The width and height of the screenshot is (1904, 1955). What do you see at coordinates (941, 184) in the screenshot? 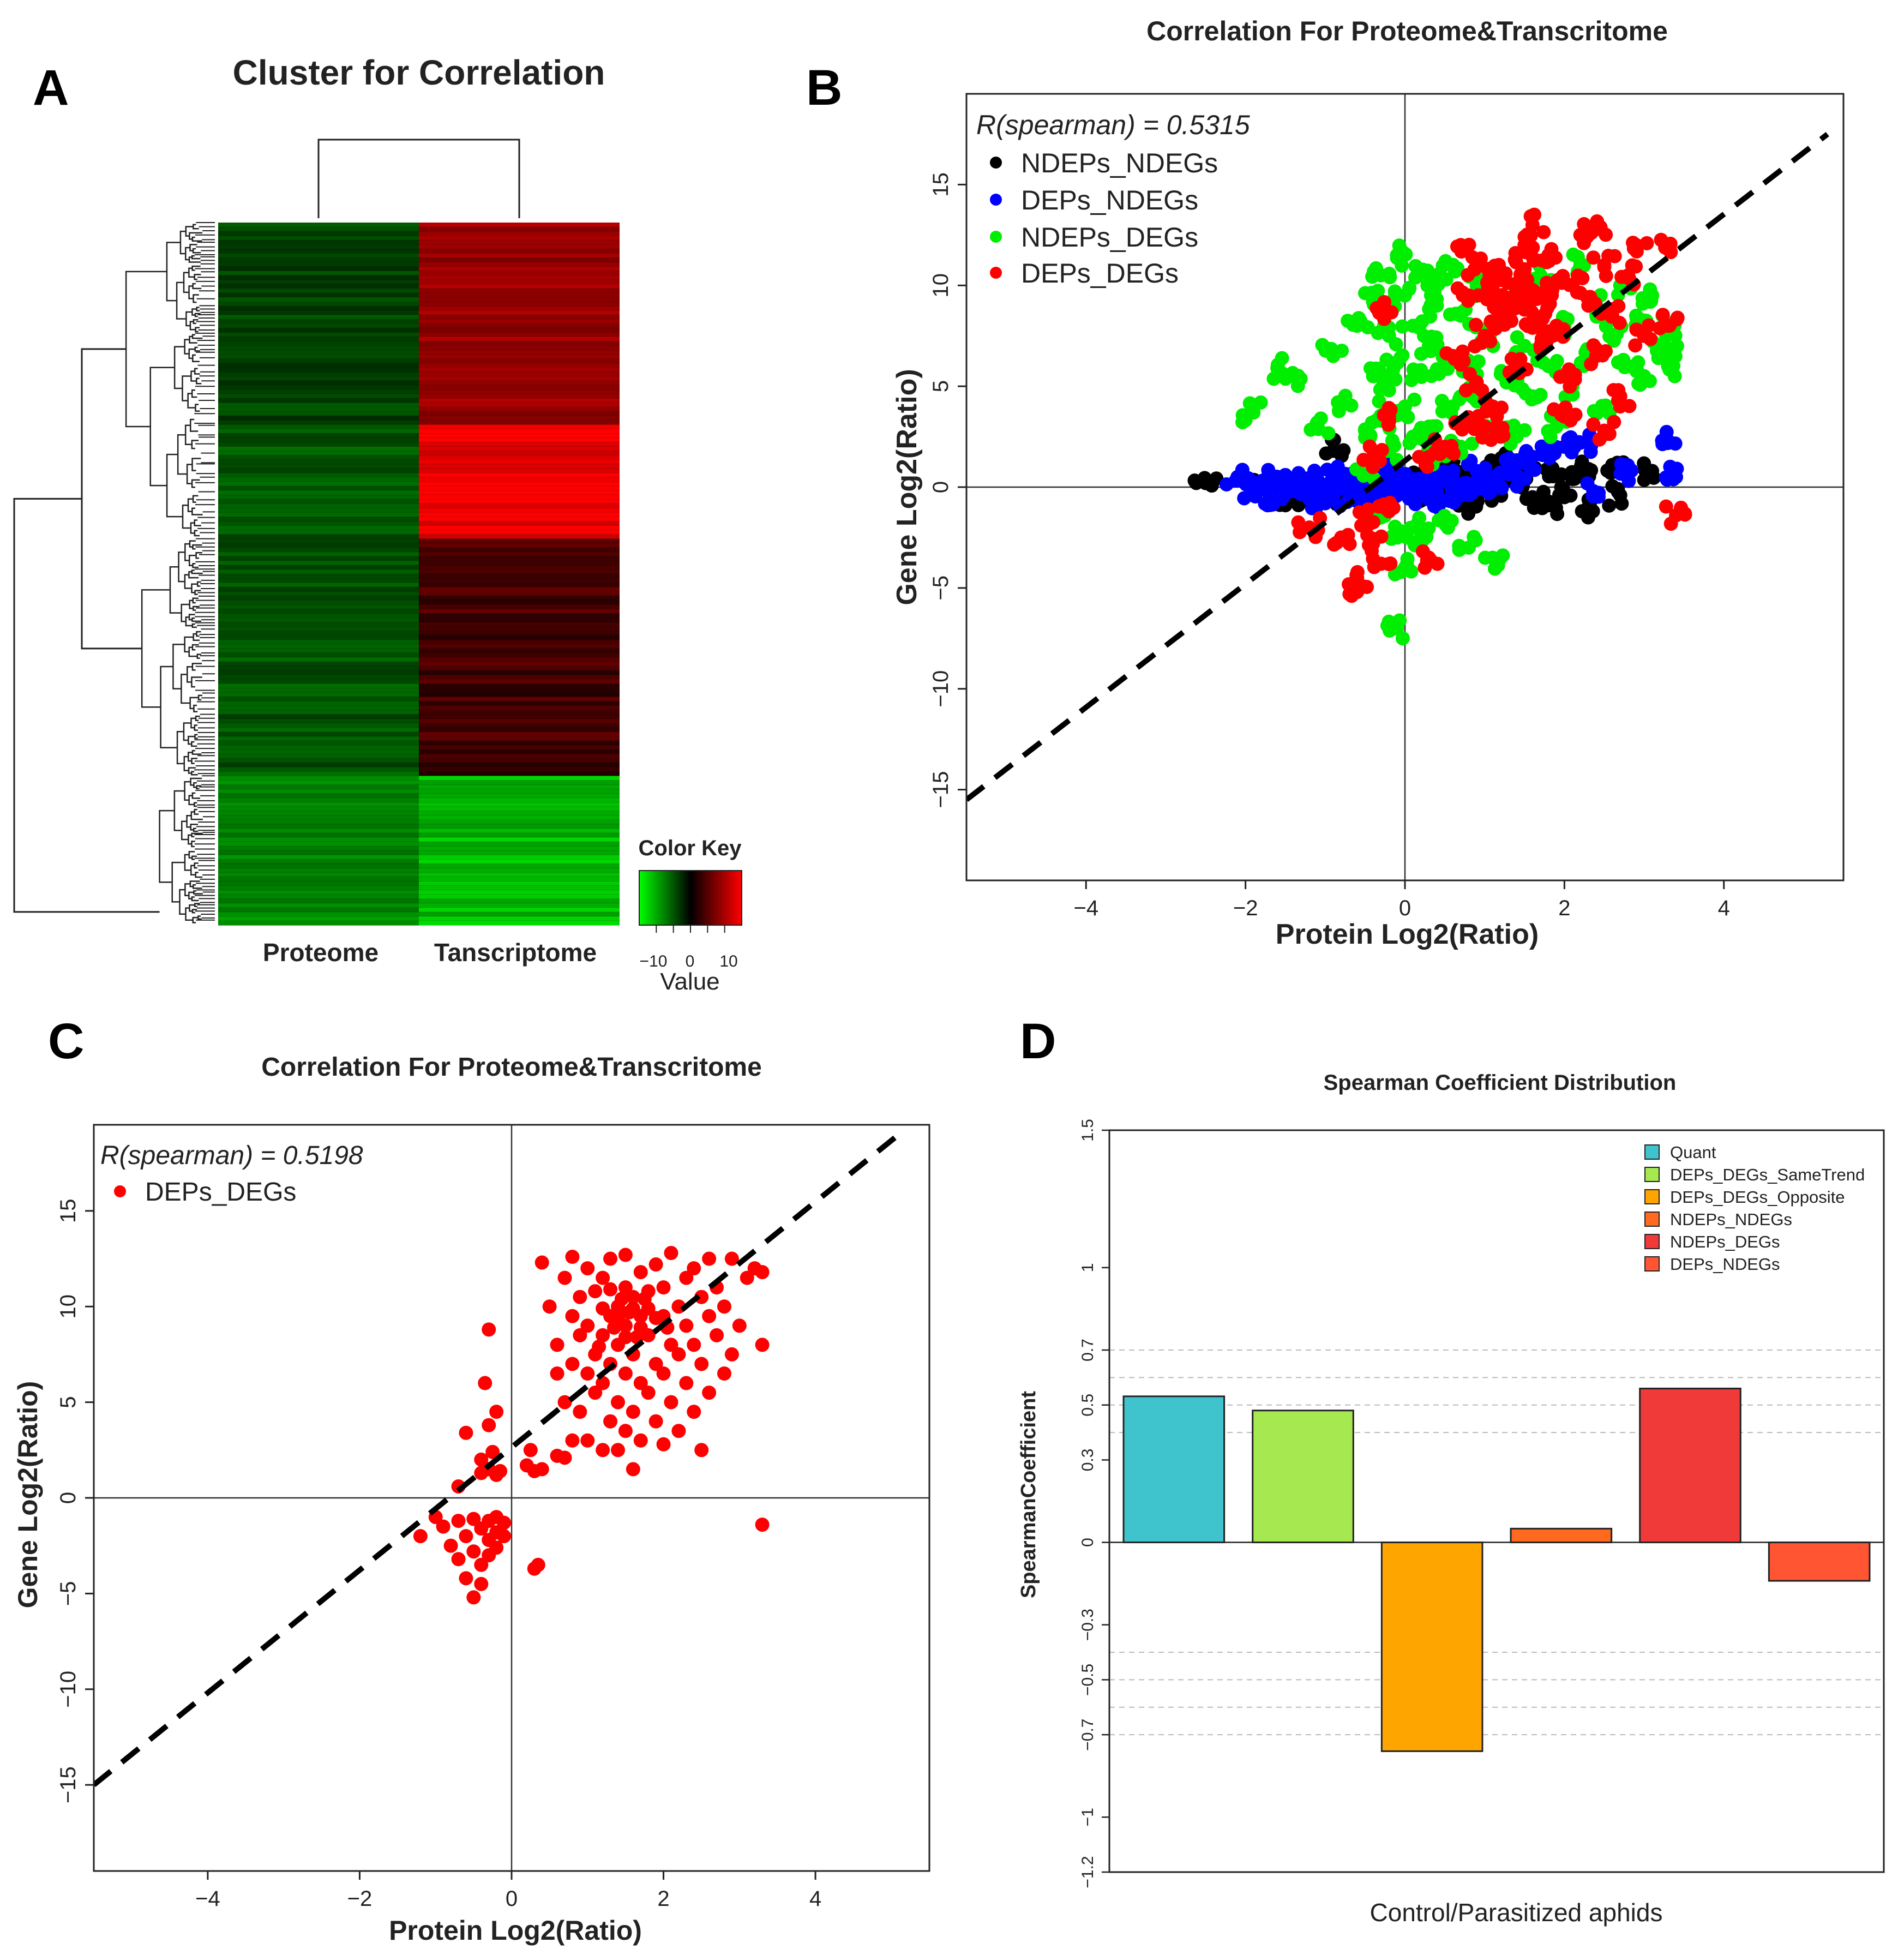
I see `y-tick-label: 15` at bounding box center [941, 184].